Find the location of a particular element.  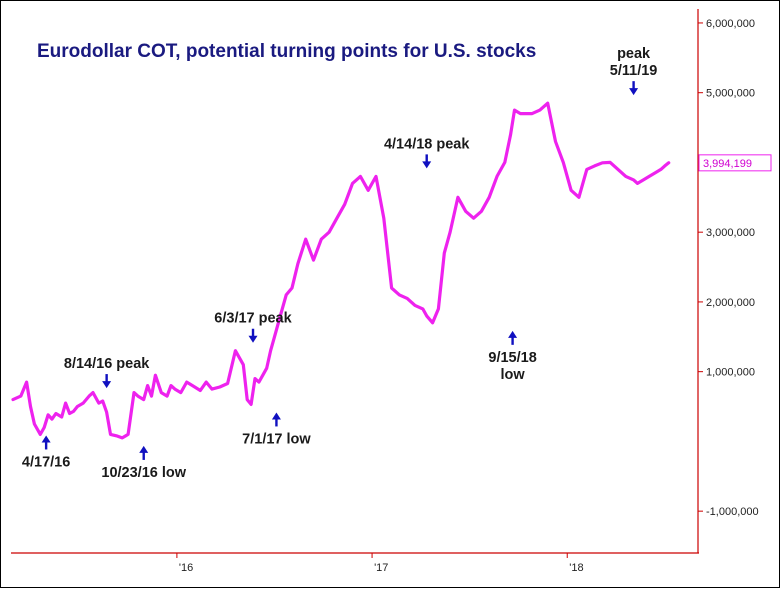

x-tick-label: '16 is located at coordinates (186, 568).